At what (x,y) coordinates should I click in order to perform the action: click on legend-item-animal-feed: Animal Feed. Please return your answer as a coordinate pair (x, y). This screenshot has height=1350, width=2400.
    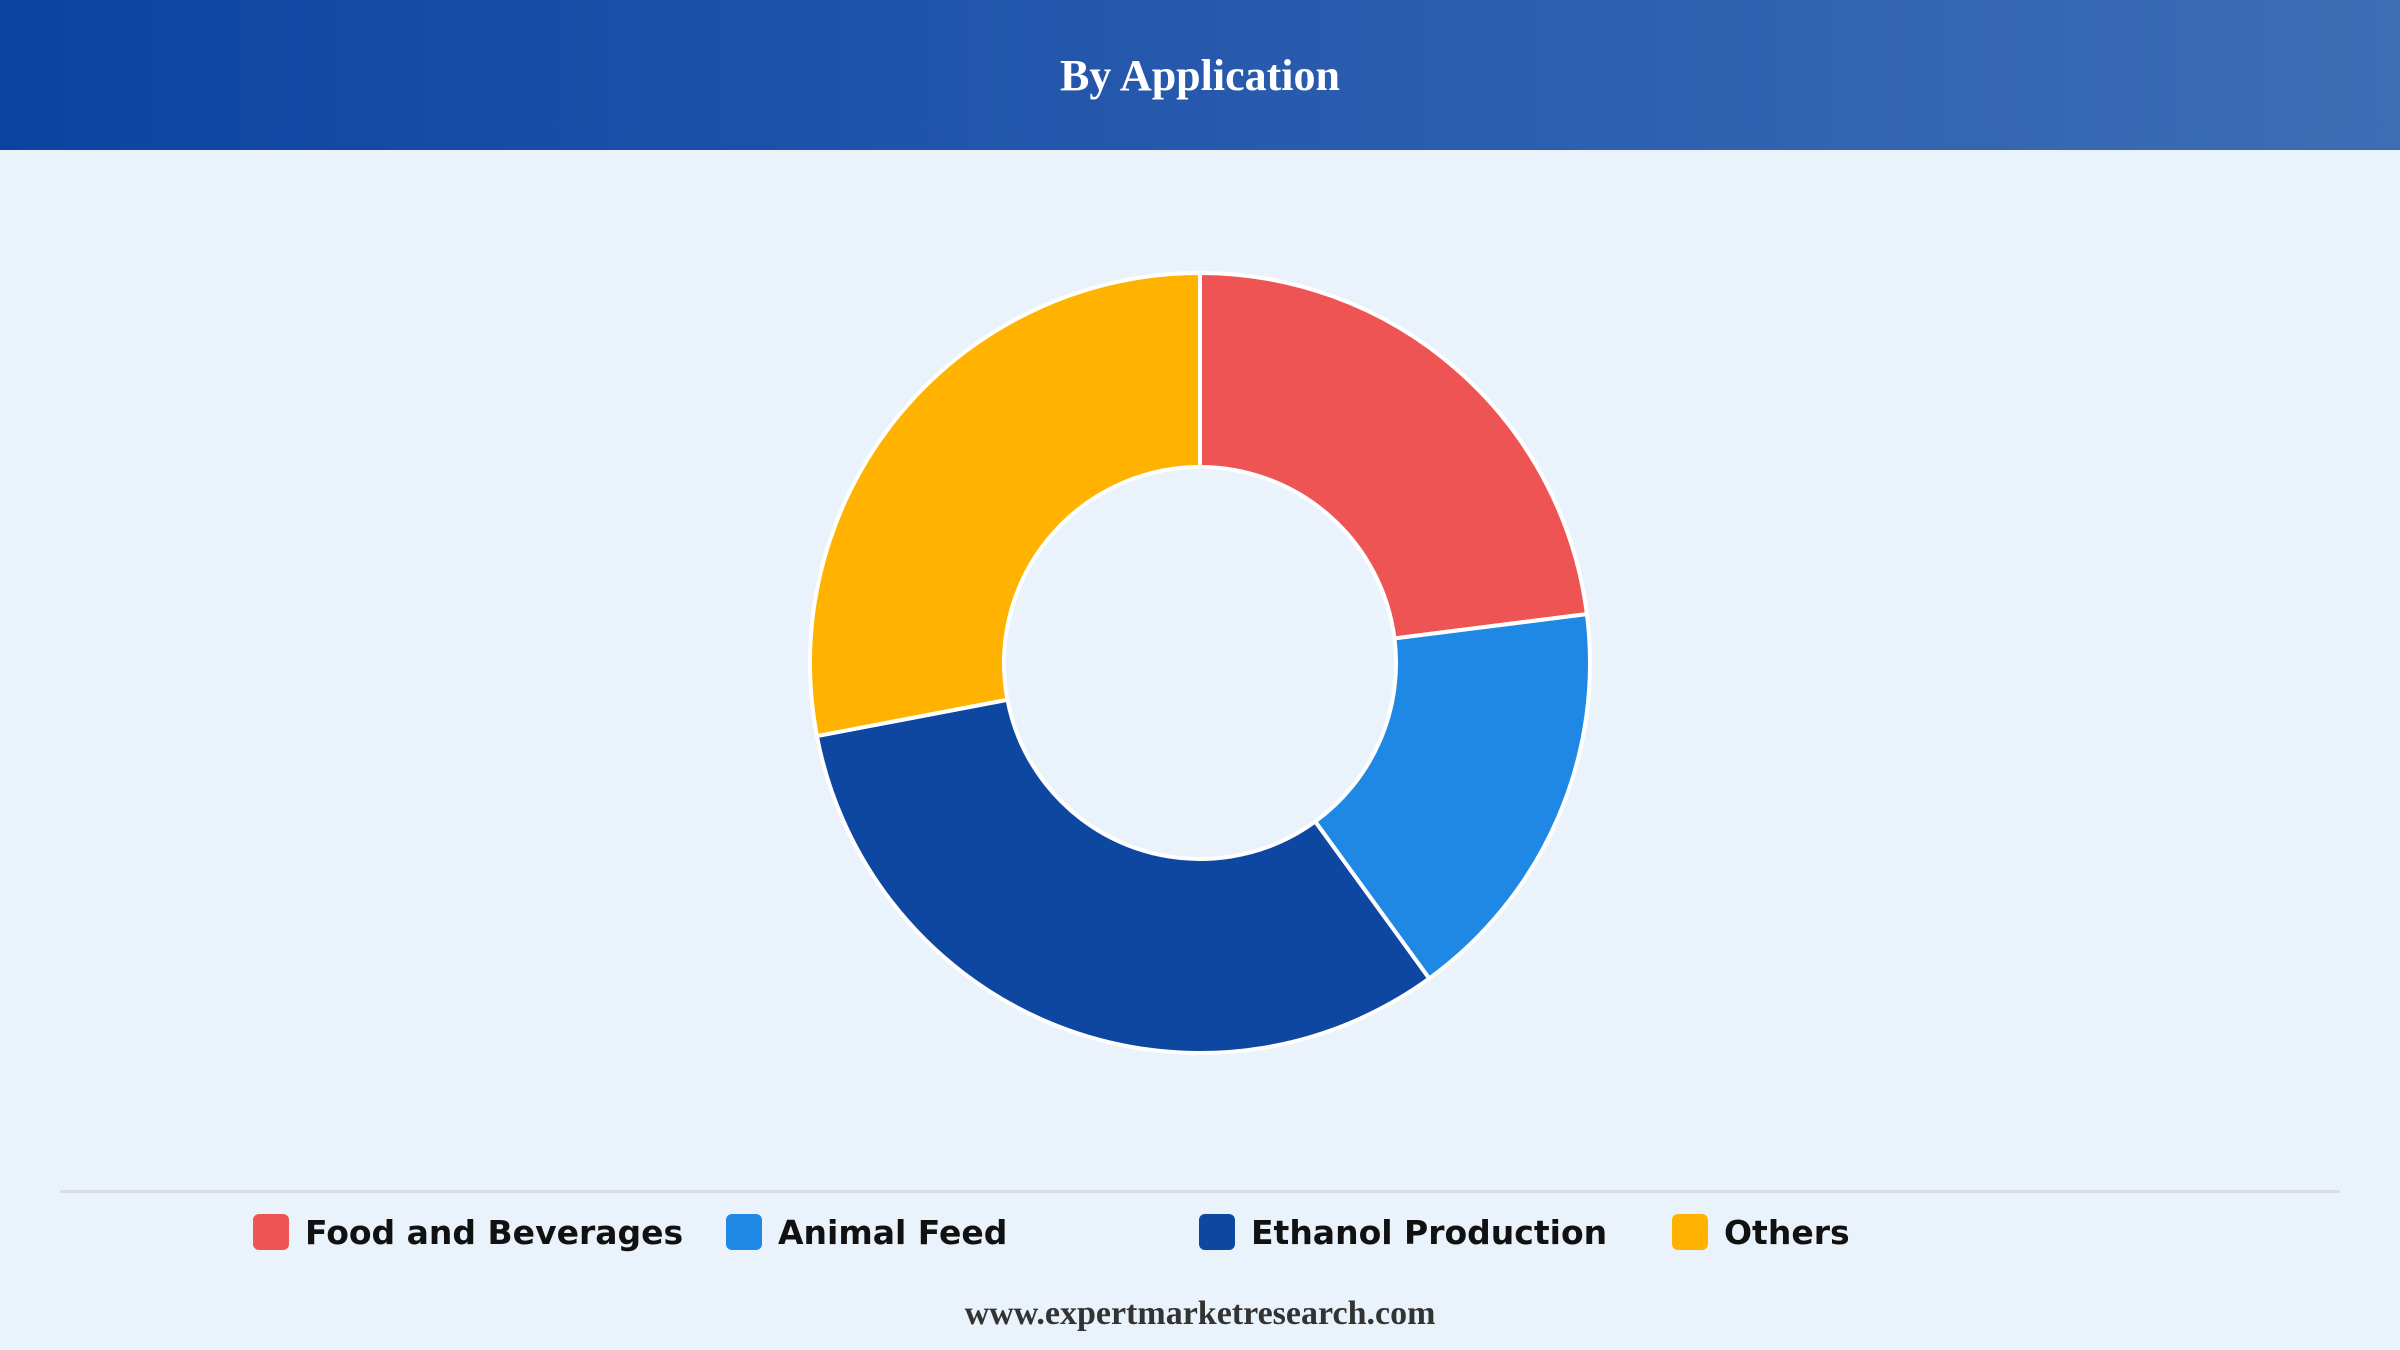
    Looking at the image, I should click on (866, 1232).